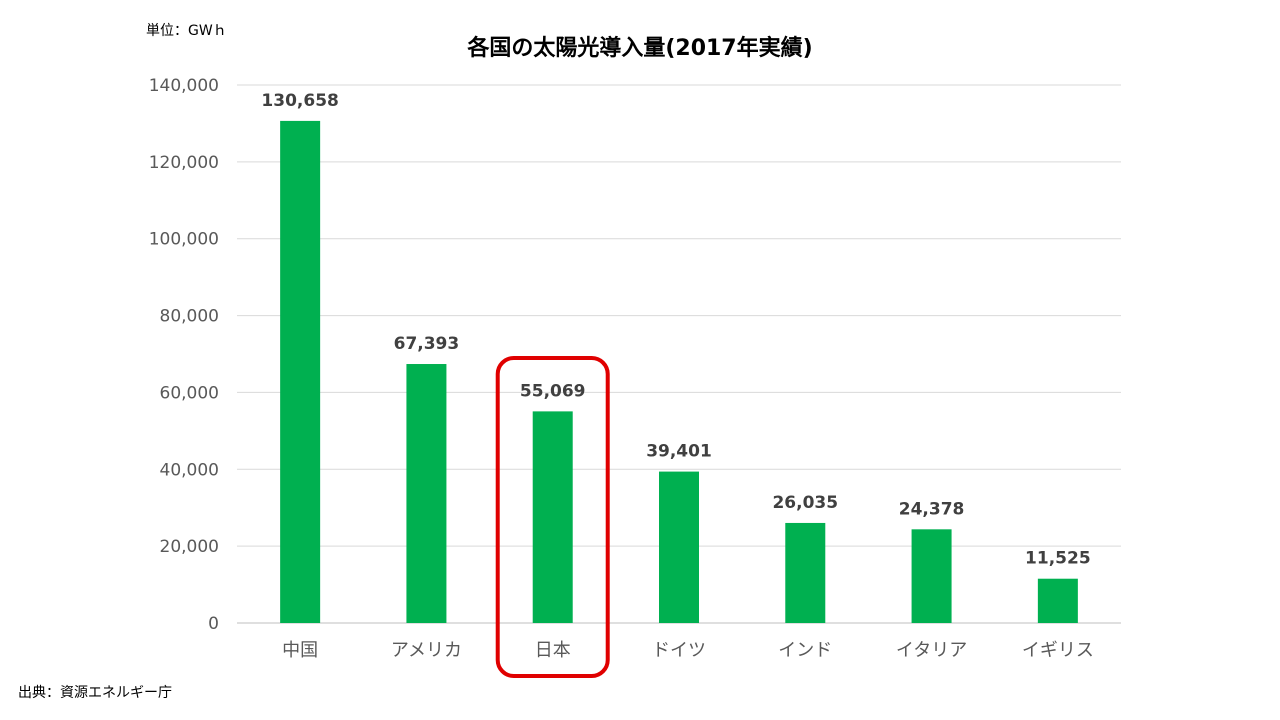  What do you see at coordinates (95, 693) in the screenshot?
I see `source-label: 出典：資源エネルギー庁` at bounding box center [95, 693].